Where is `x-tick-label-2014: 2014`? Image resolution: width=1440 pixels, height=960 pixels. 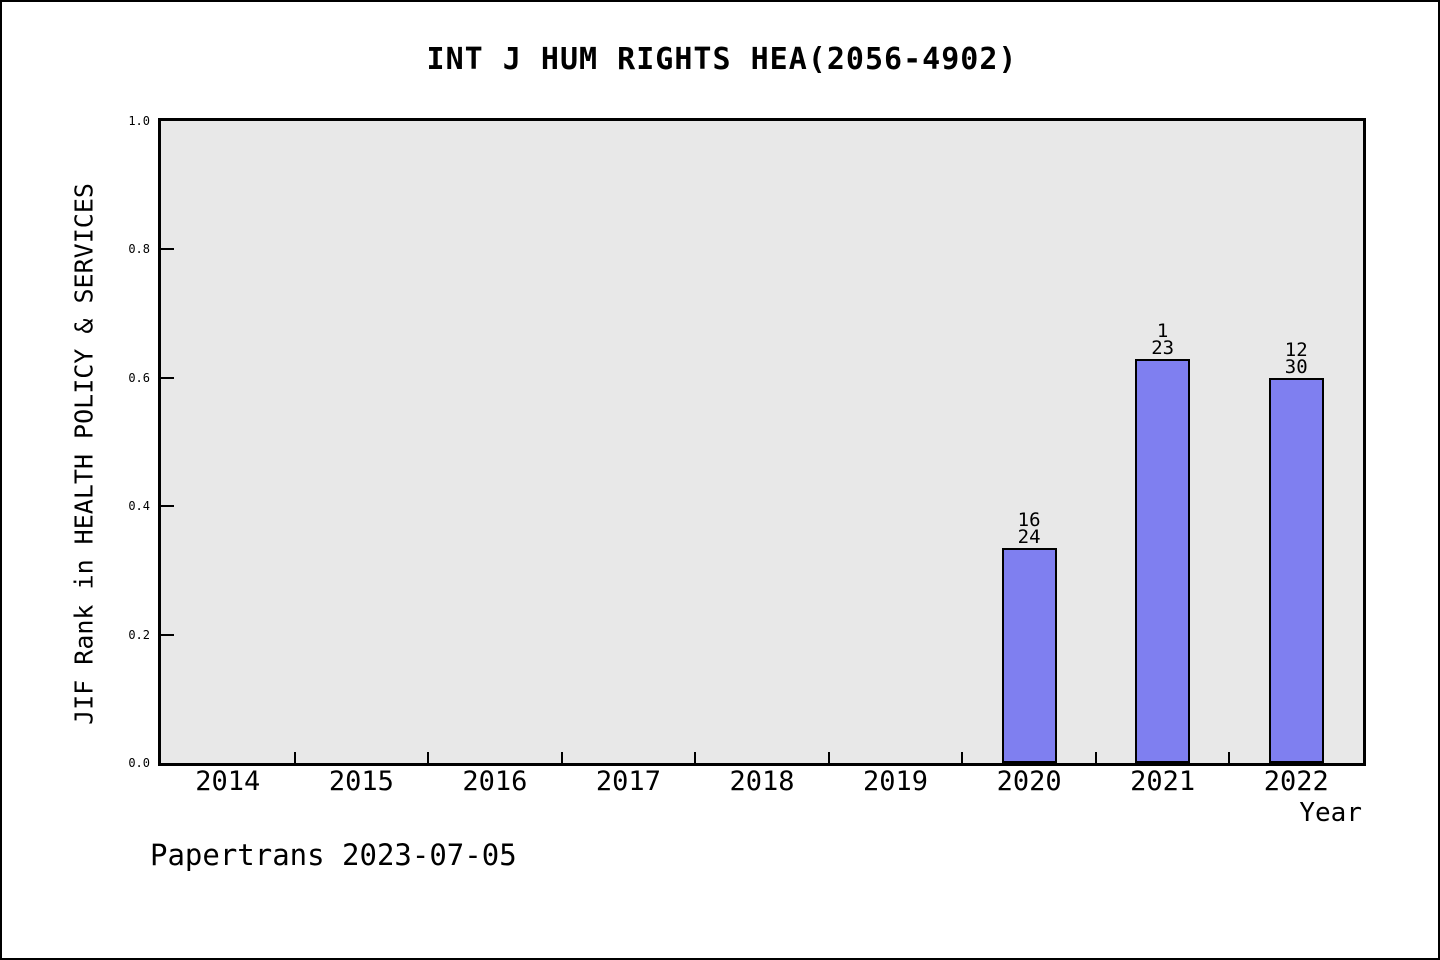
x-tick-label-2014: 2014 is located at coordinates (228, 781).